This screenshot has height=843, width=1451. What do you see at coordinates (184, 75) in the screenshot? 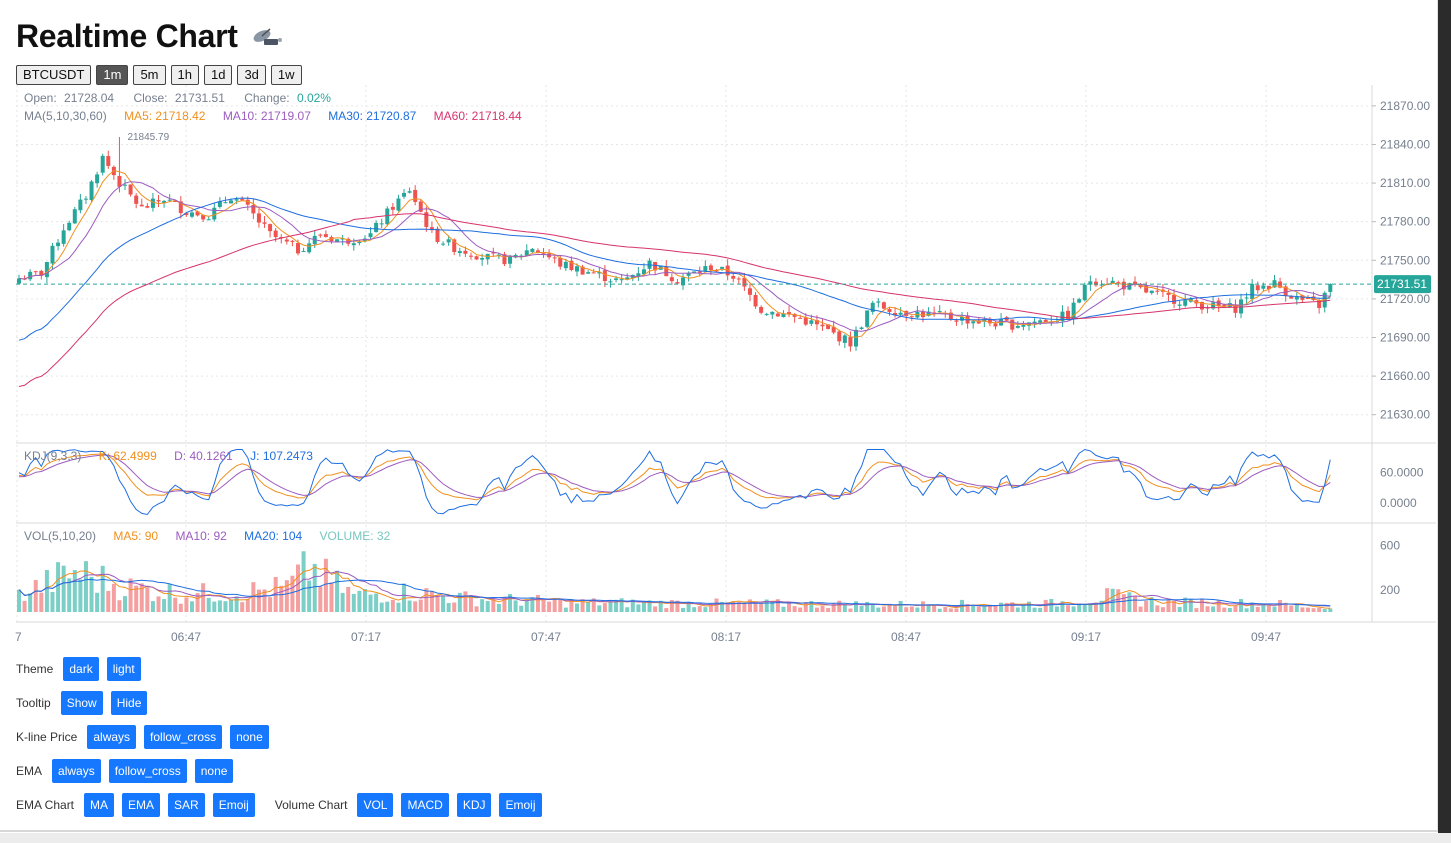
I see `period-1h-button: 1h` at bounding box center [184, 75].